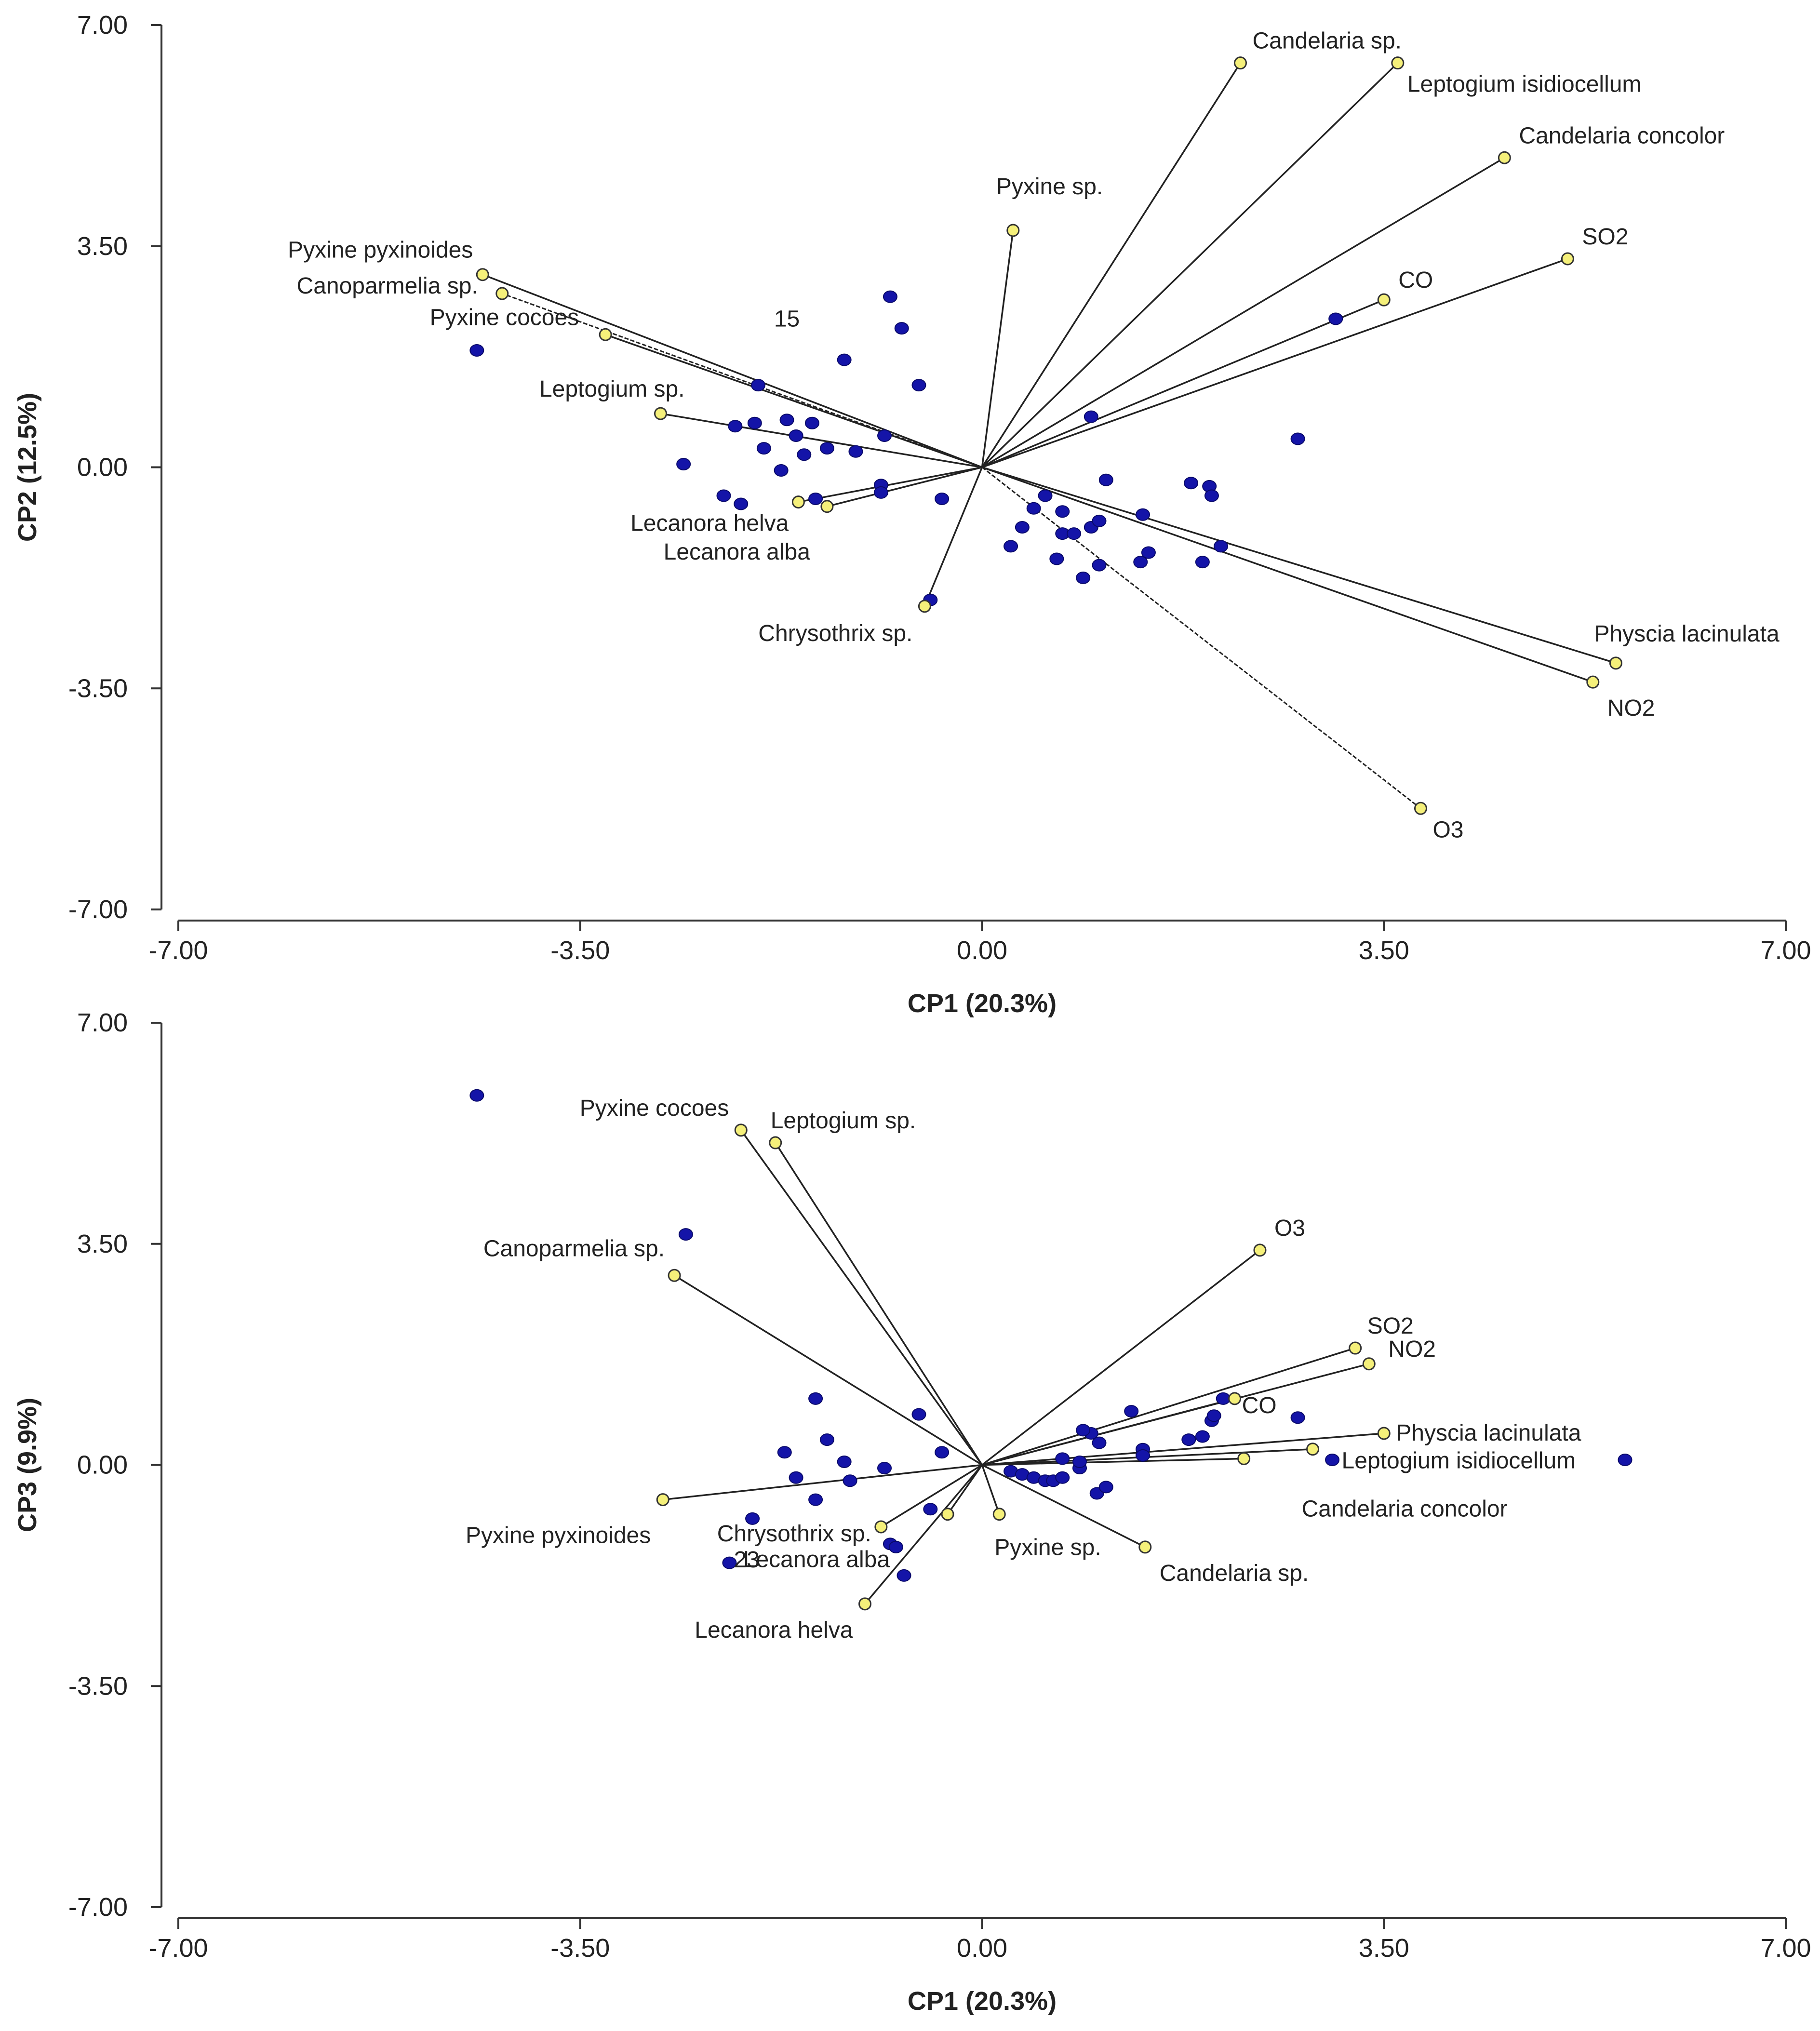  I want to click on vector-label-no2: NO2, so click(1412, 1349).